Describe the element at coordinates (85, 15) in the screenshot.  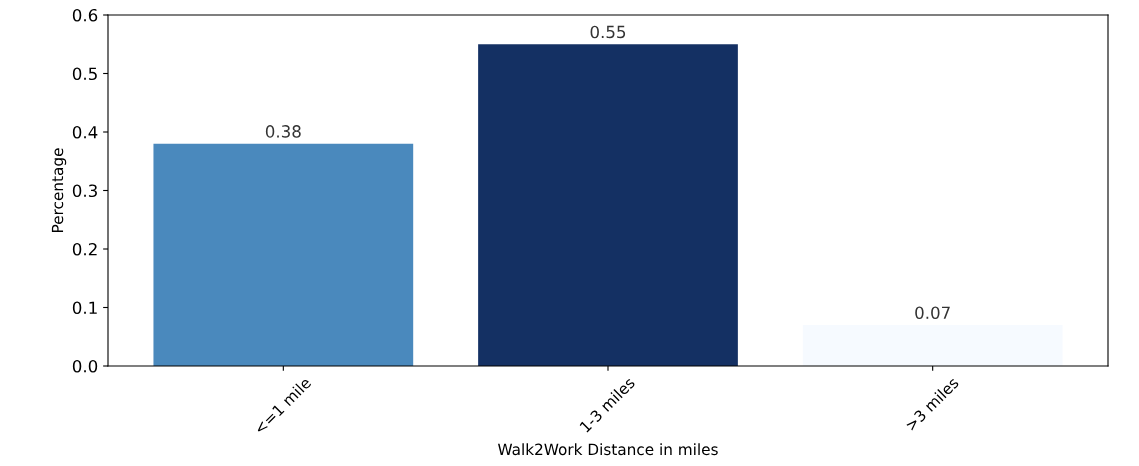
I see `y-tick-label: 0.6` at that location.